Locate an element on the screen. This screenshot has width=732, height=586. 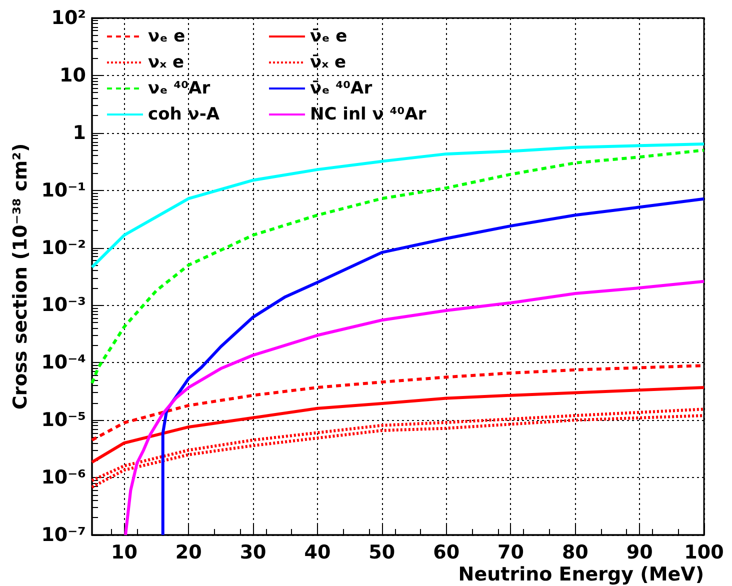
x-tick-label: 40 is located at coordinates (317, 553).